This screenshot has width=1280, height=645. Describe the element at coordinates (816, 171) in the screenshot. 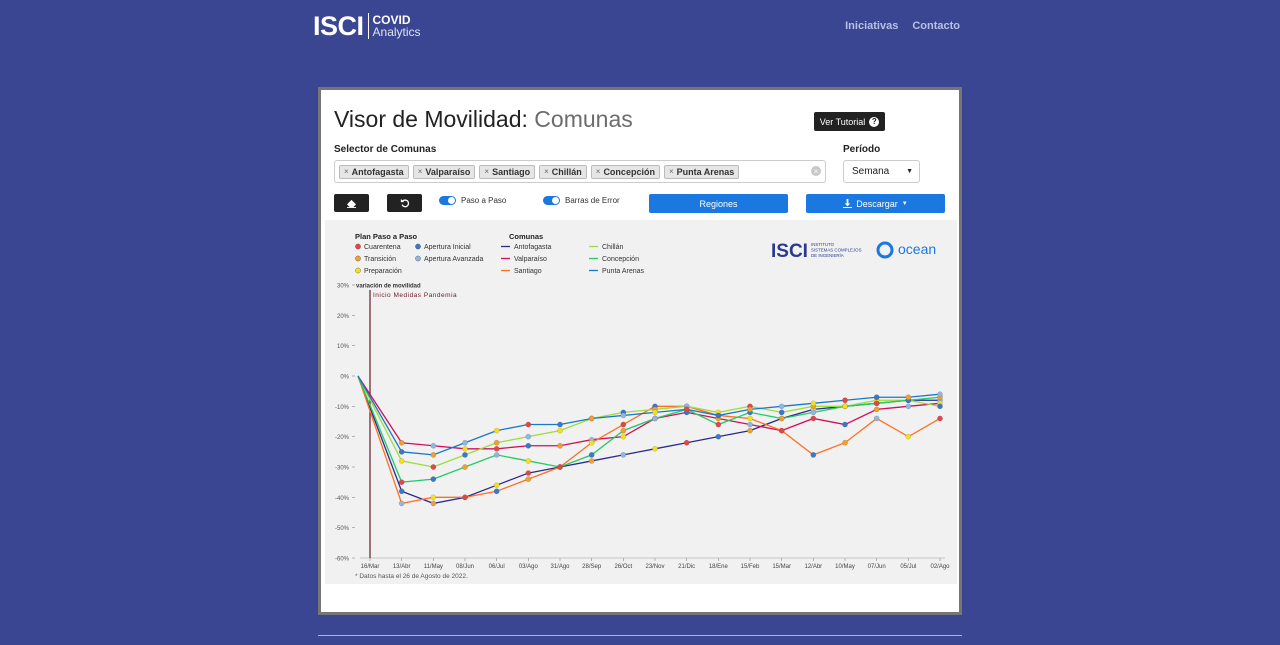

I see `clear-all-icon: ×` at that location.